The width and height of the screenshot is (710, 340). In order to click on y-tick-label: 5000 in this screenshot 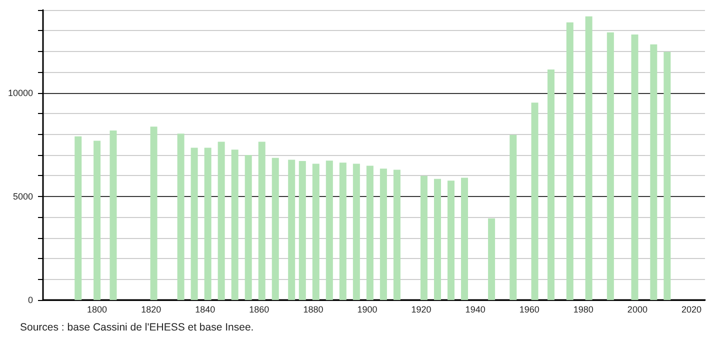, I will do `click(22, 196)`.